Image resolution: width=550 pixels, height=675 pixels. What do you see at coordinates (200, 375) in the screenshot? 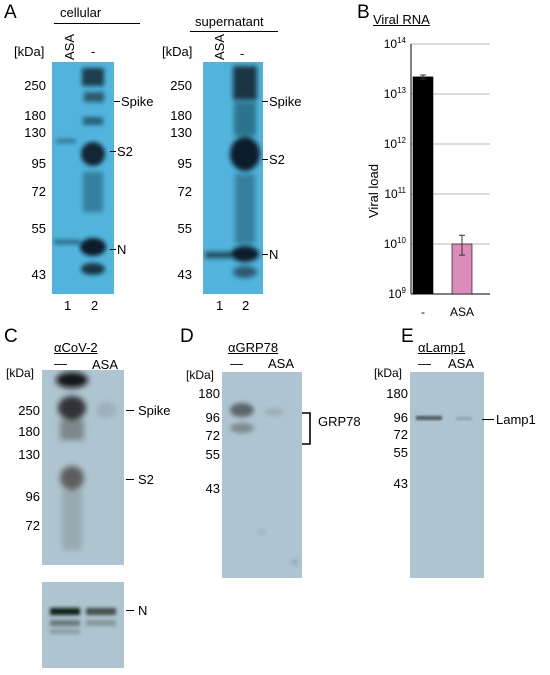
I see `kda-unit-d: [kDa]` at bounding box center [200, 375].